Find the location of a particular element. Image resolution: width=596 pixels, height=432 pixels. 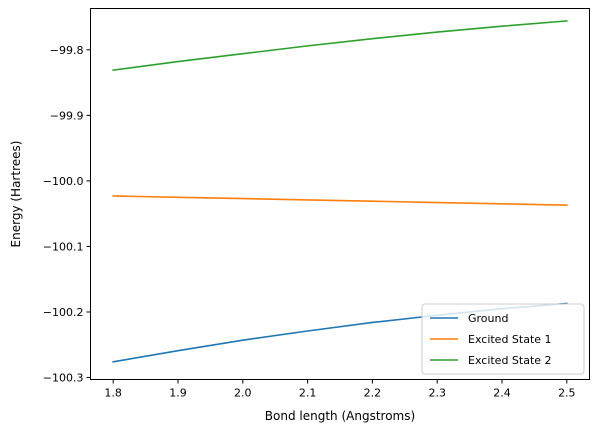

x-tick-label: 2.5 is located at coordinates (567, 393).